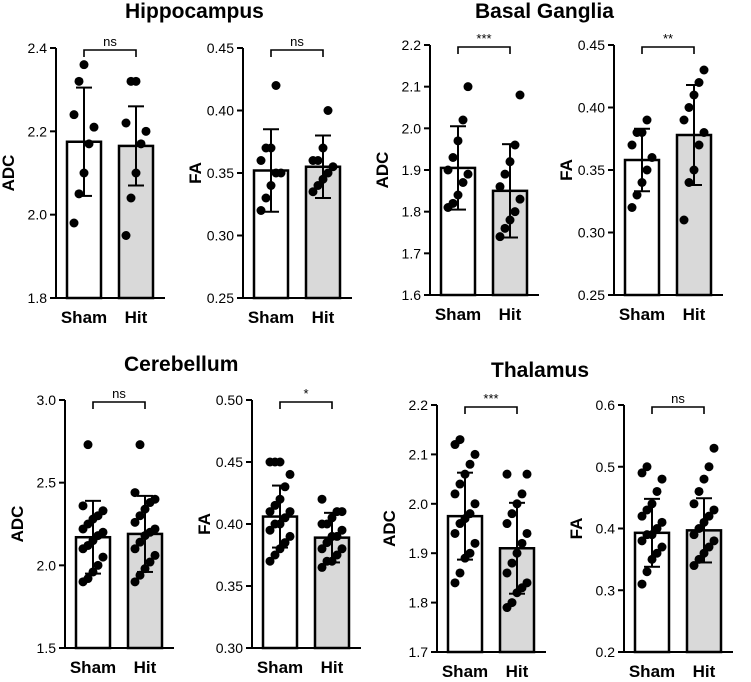 This screenshot has width=751, height=682. Describe the element at coordinates (540, 370) in the screenshot. I see `title-thalamus: Thalamus` at that location.